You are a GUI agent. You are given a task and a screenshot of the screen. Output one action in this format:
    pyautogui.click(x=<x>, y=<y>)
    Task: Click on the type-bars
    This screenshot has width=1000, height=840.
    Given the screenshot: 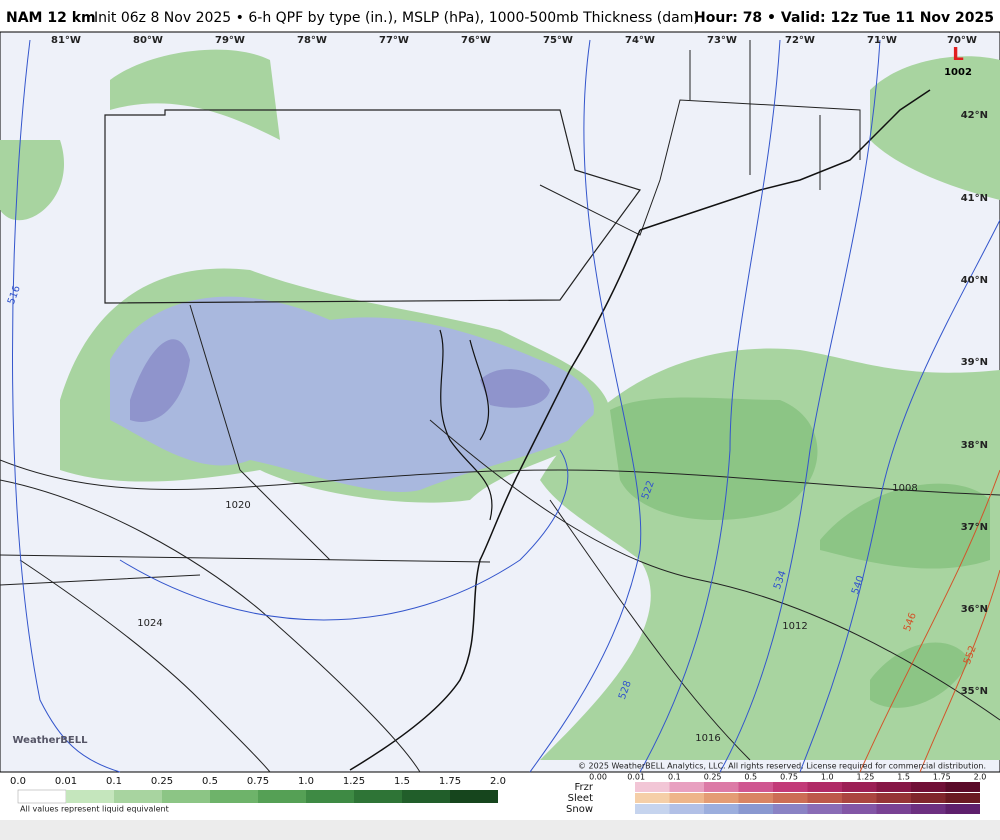 What is the action you would take?
    pyautogui.click(x=807, y=798)
    